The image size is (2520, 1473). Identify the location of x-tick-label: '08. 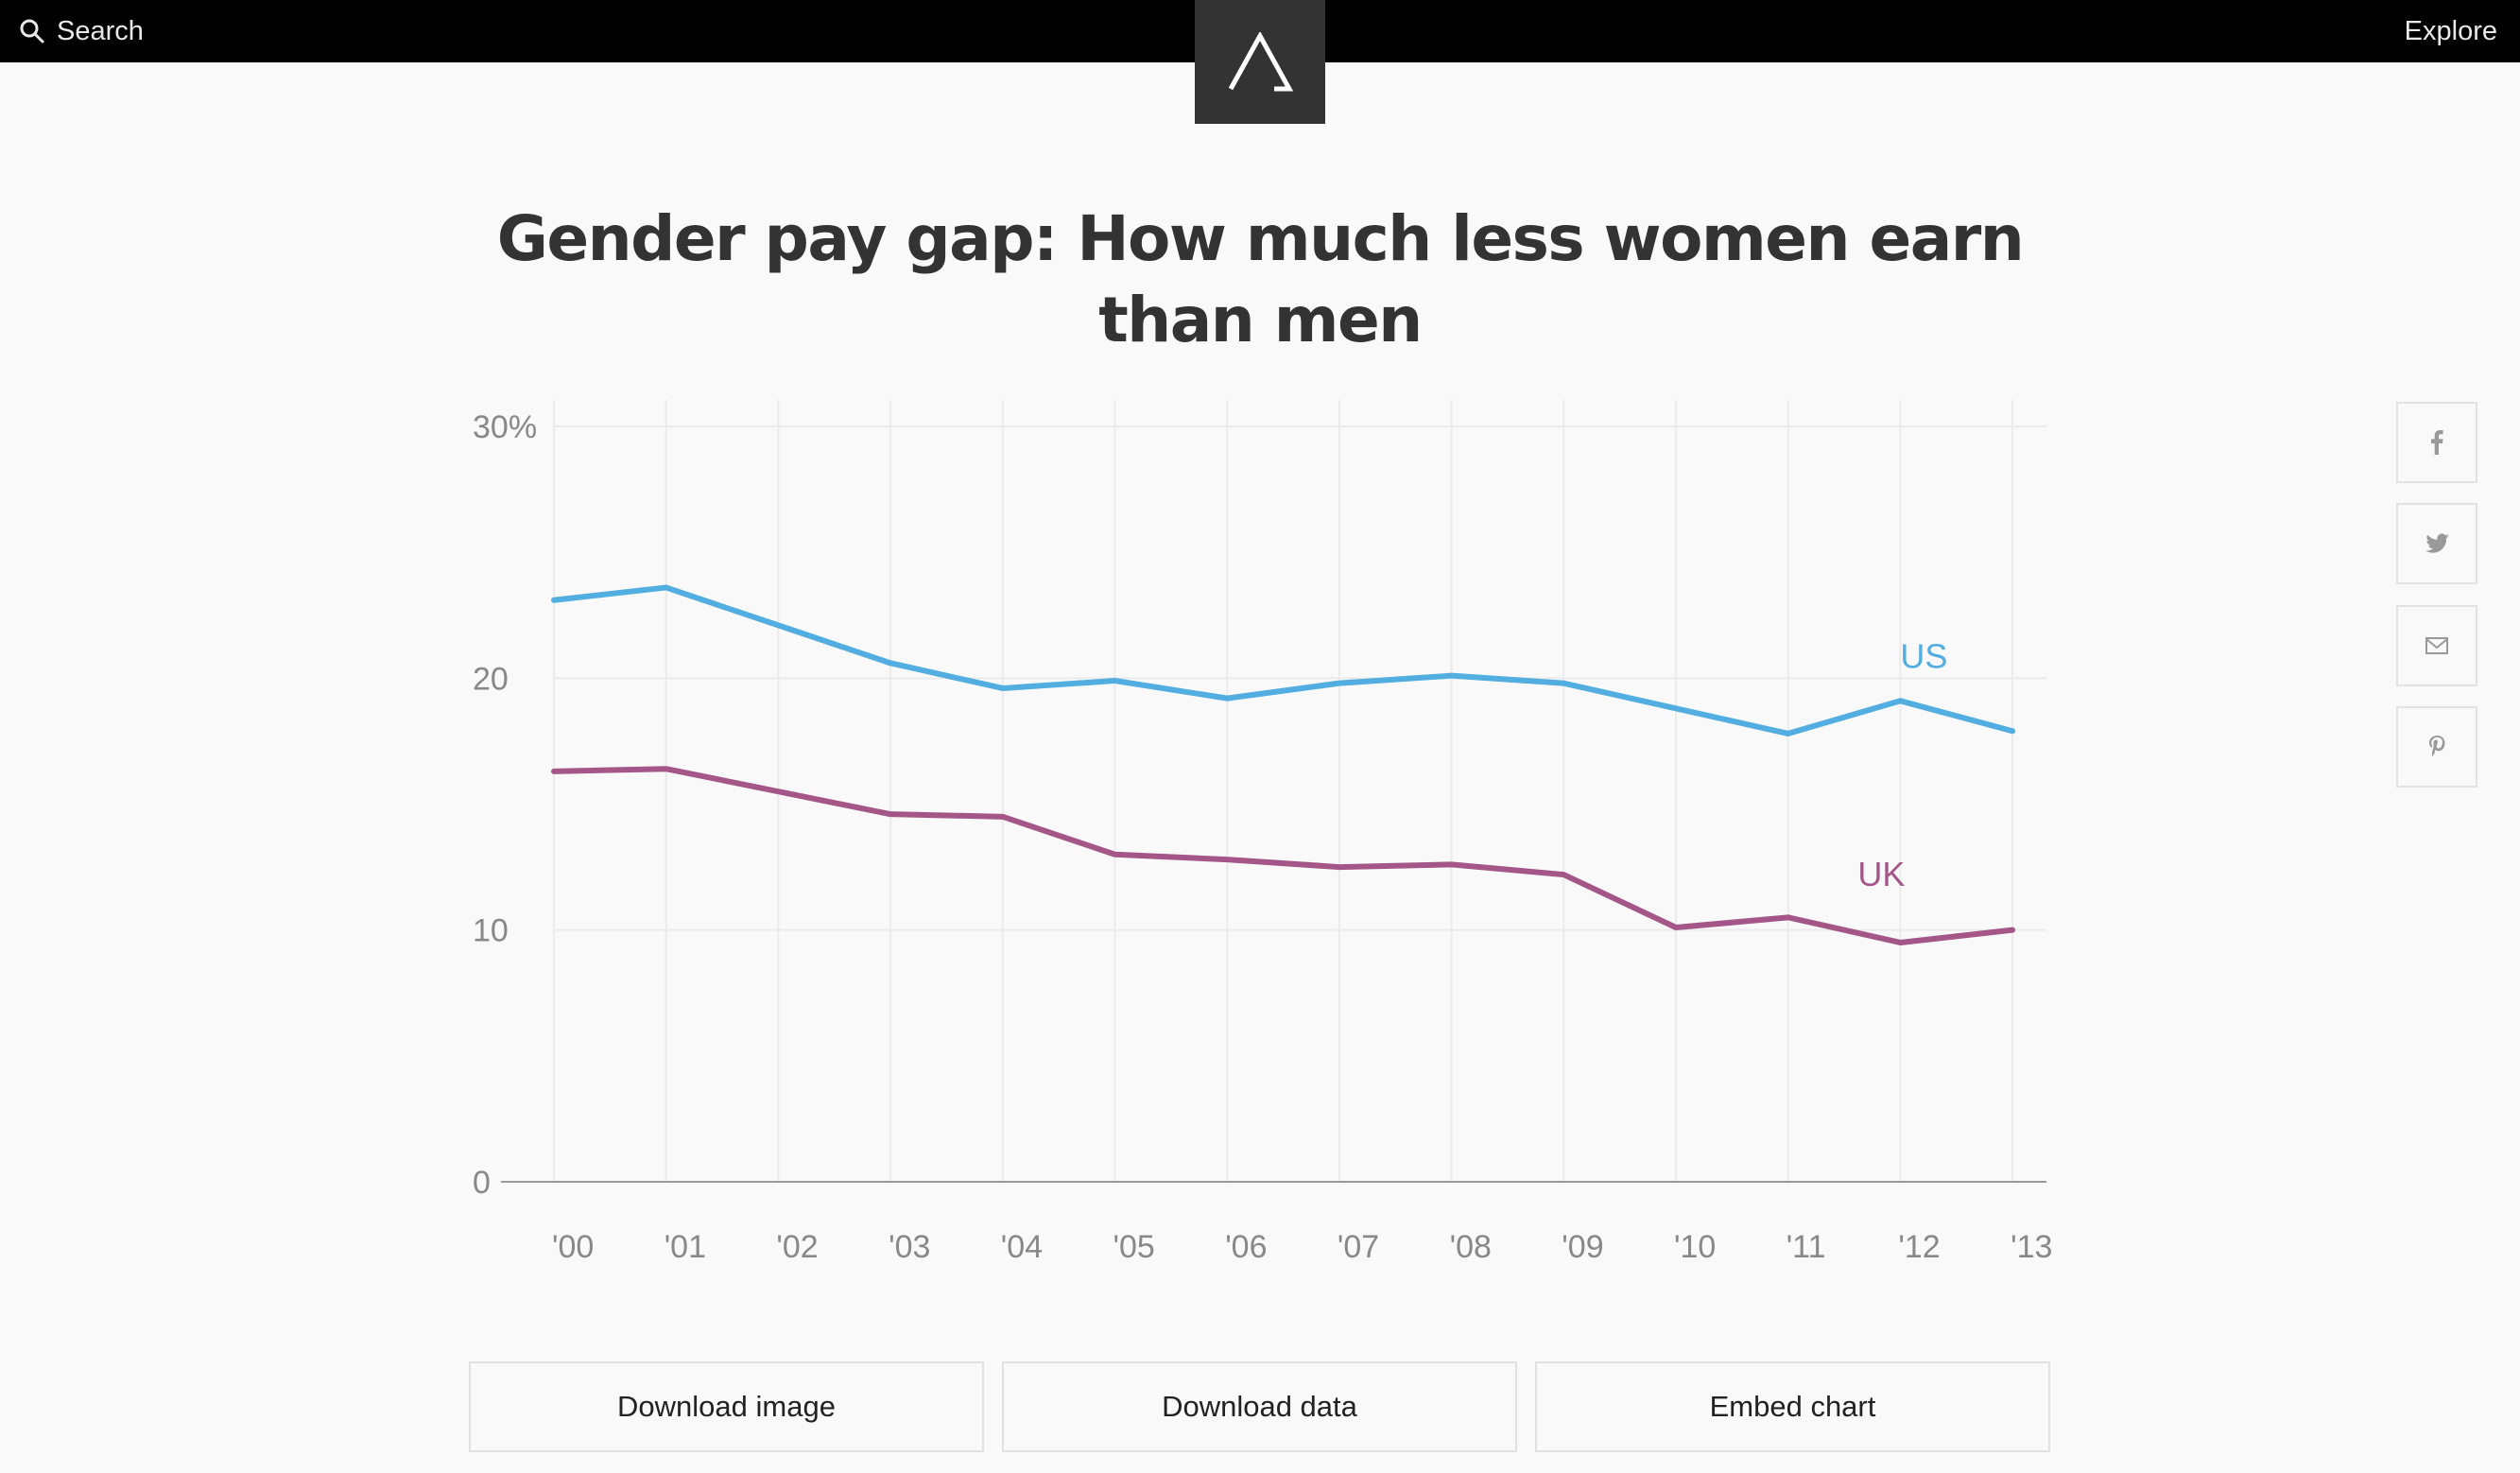
(1471, 1247).